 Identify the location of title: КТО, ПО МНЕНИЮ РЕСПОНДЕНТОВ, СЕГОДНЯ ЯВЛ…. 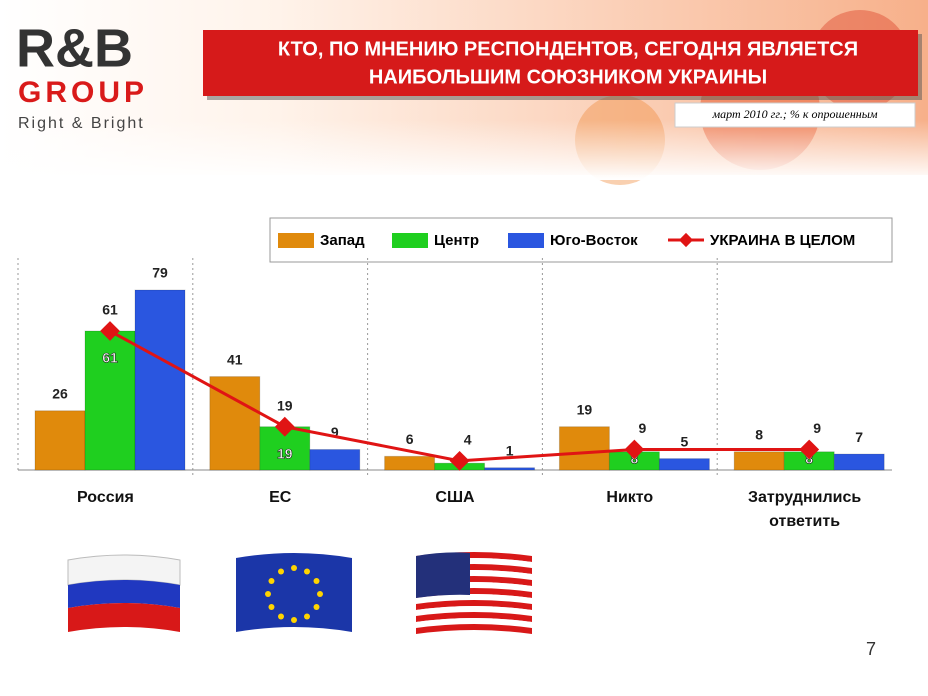
(568, 49).